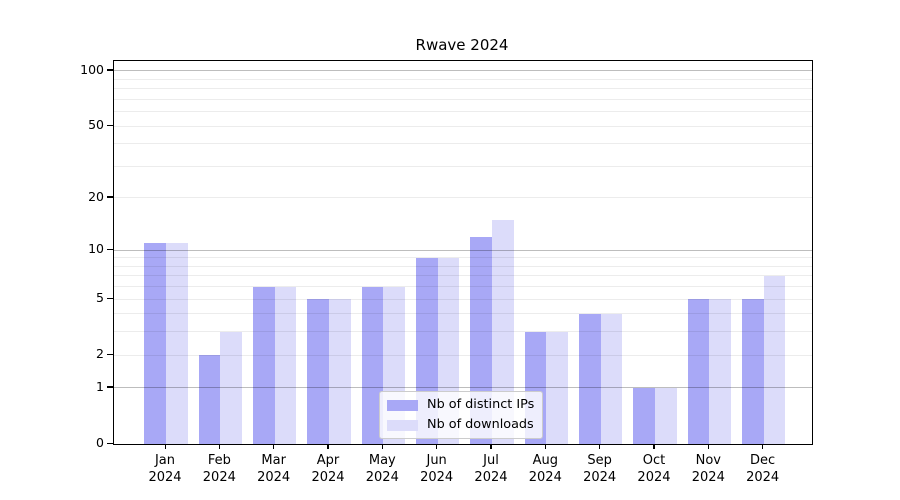  What do you see at coordinates (318, 371) in the screenshot?
I see `bar-ips-apr` at bounding box center [318, 371].